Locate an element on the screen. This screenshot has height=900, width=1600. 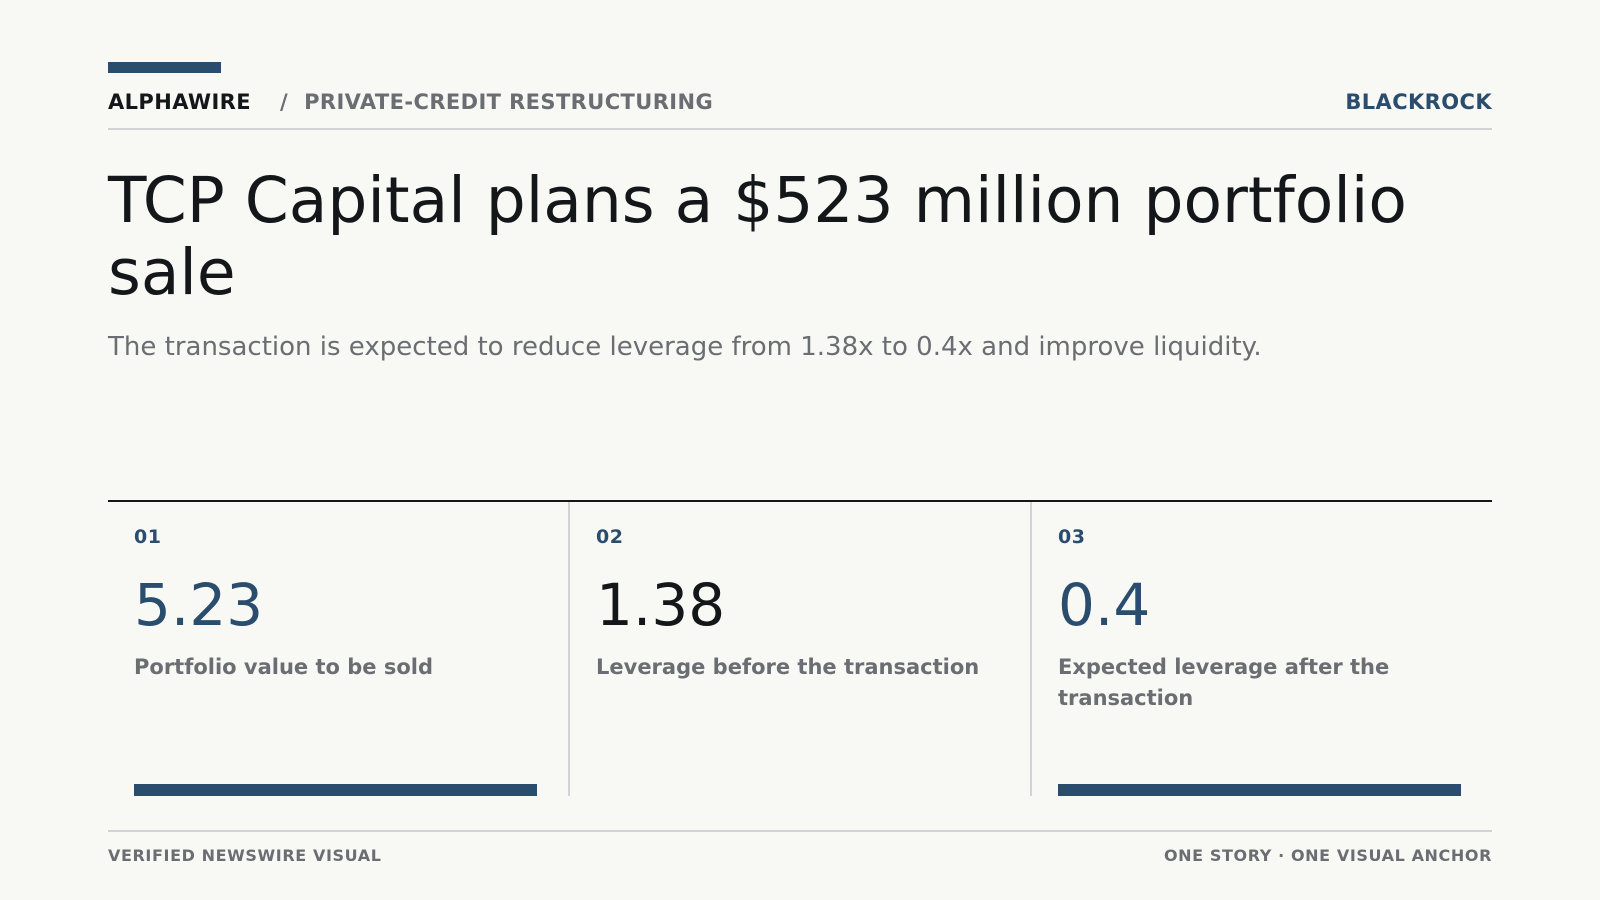
stat-number: 02 is located at coordinates (610, 537).